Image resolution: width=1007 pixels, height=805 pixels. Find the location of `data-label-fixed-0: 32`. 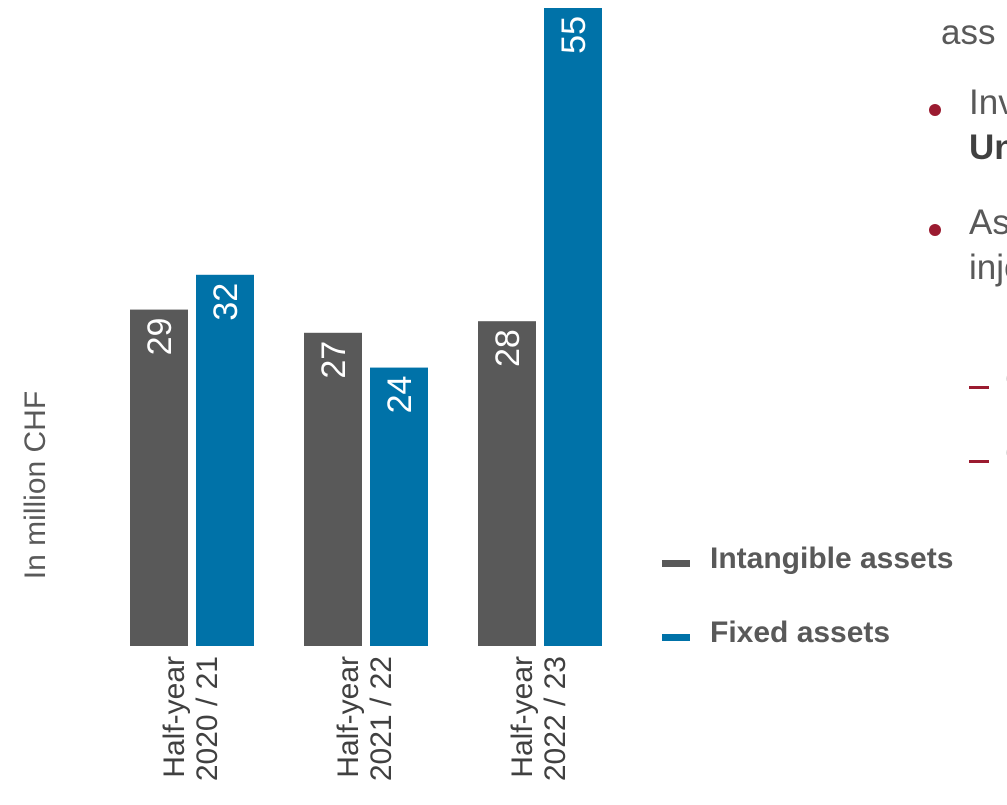

data-label-fixed-0: 32 is located at coordinates (226, 302).